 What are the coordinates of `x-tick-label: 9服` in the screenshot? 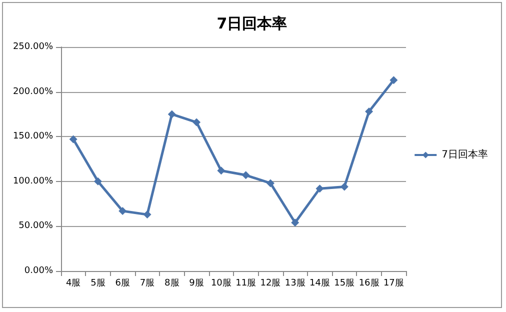 It's located at (196, 283).